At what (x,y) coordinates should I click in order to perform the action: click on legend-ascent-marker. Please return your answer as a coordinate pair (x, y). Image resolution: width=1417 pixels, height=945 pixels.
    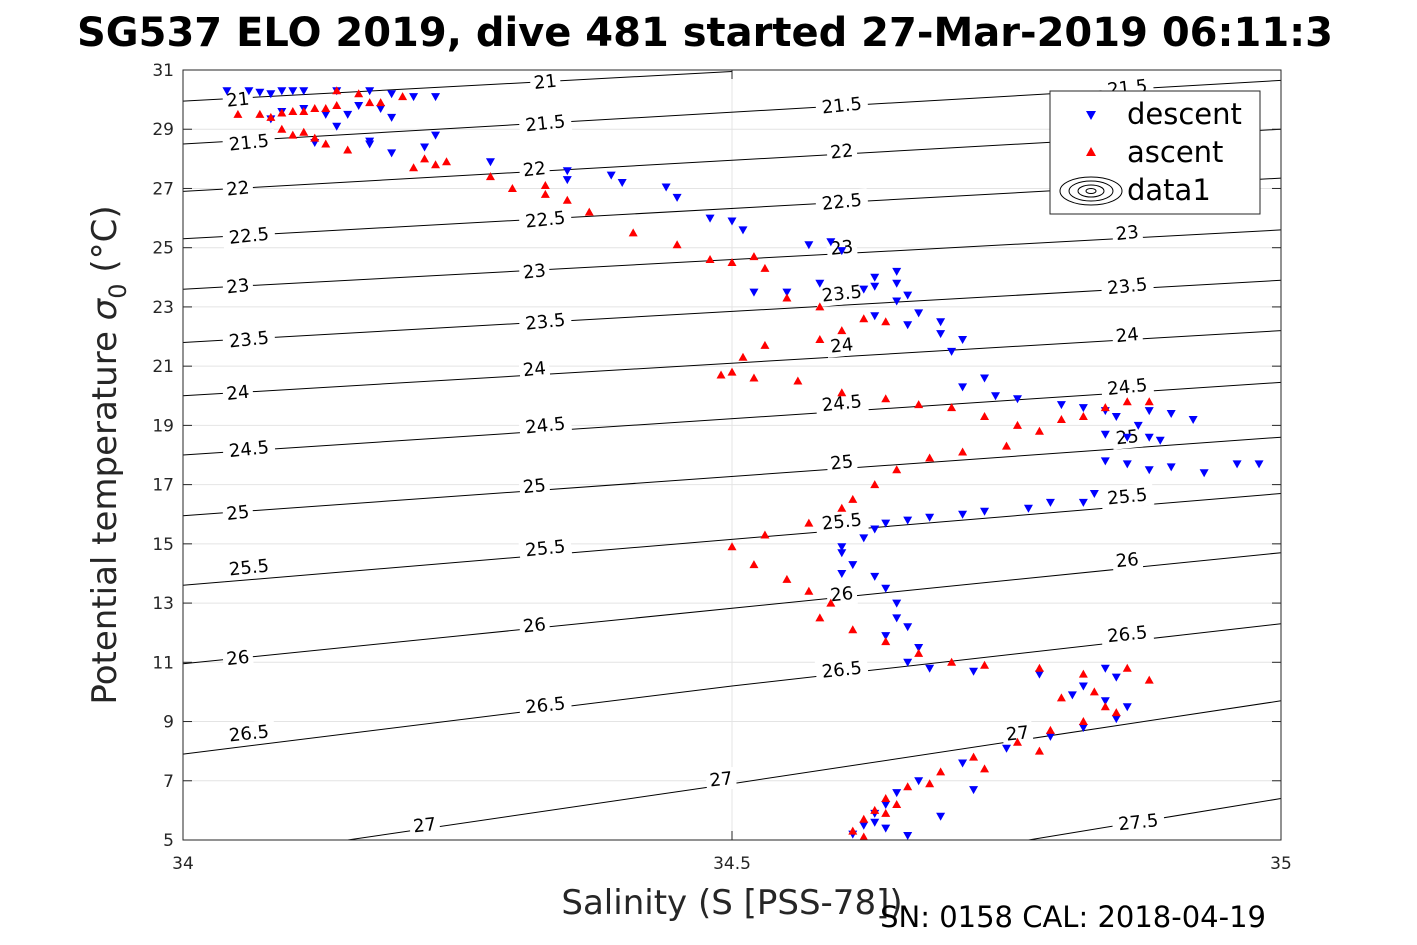
    Looking at the image, I should click on (1091, 151).